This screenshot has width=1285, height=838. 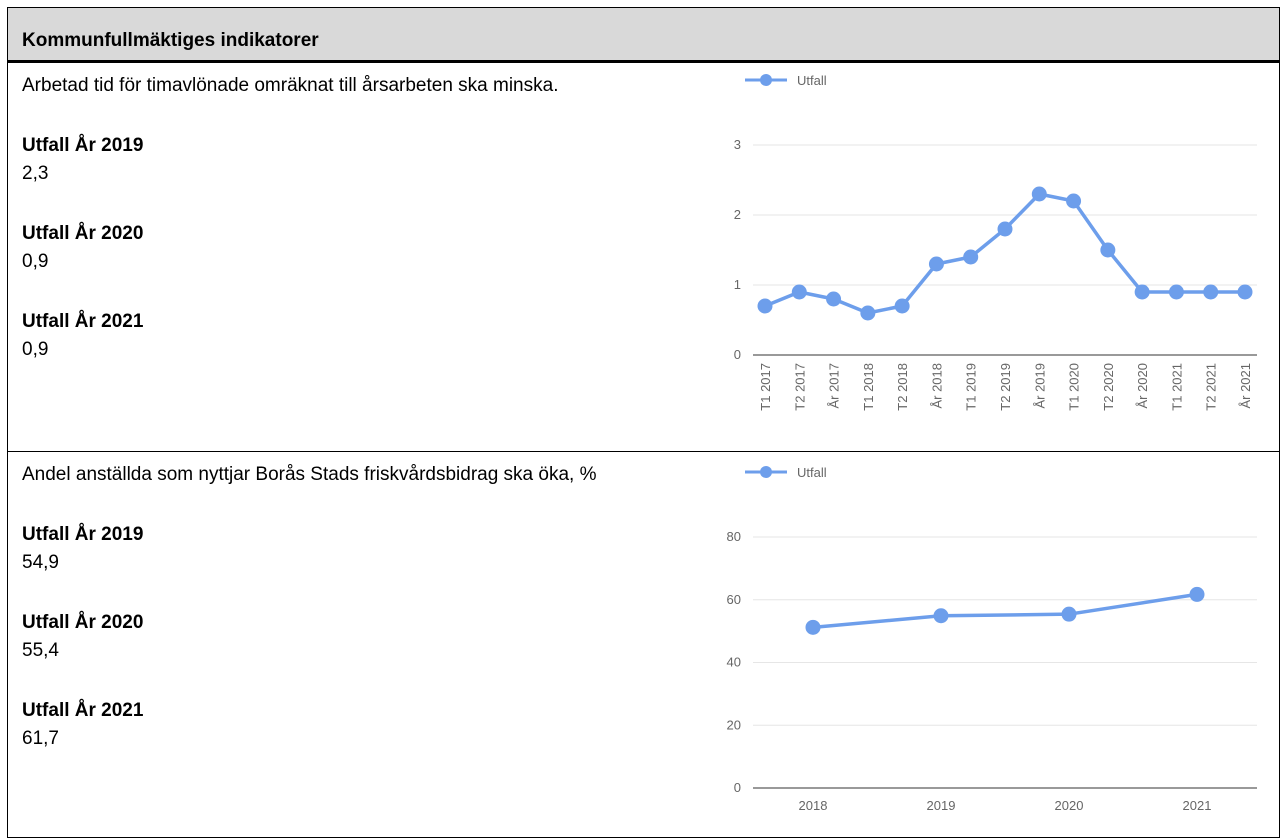 I want to click on x-tick-label: 2018, so click(x=813, y=805).